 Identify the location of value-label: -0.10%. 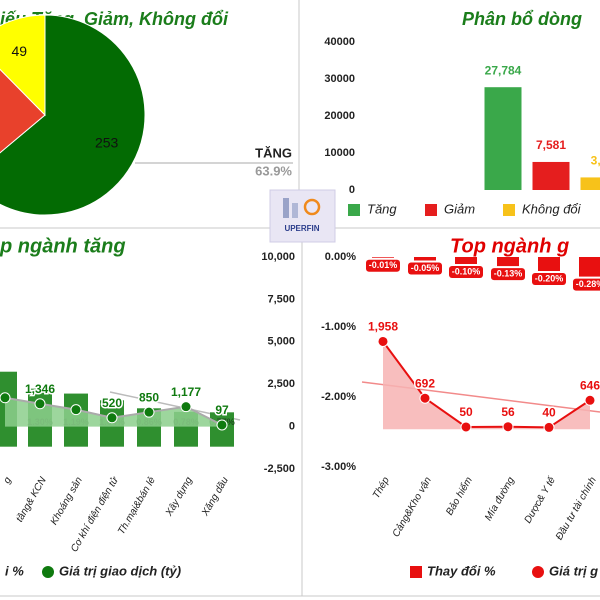
(466, 271).